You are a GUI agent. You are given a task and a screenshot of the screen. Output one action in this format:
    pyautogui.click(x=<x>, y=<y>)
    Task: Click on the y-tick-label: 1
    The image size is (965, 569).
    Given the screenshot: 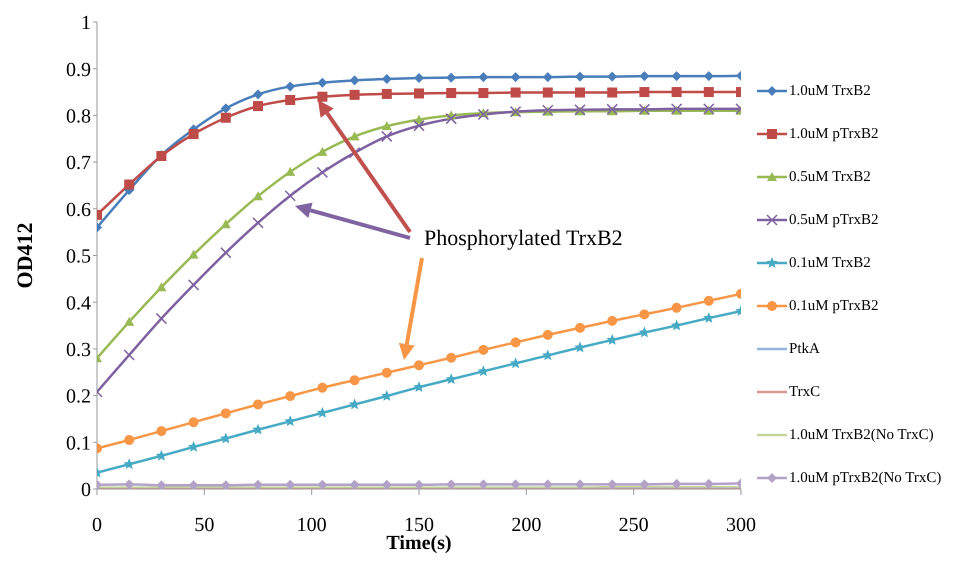 What is the action you would take?
    pyautogui.click(x=86, y=23)
    